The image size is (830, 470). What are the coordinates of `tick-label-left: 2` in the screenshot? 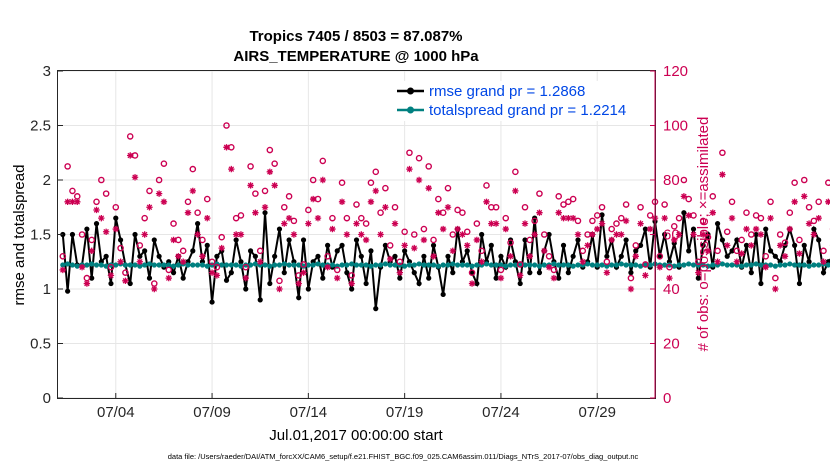 It's located at (47, 180).